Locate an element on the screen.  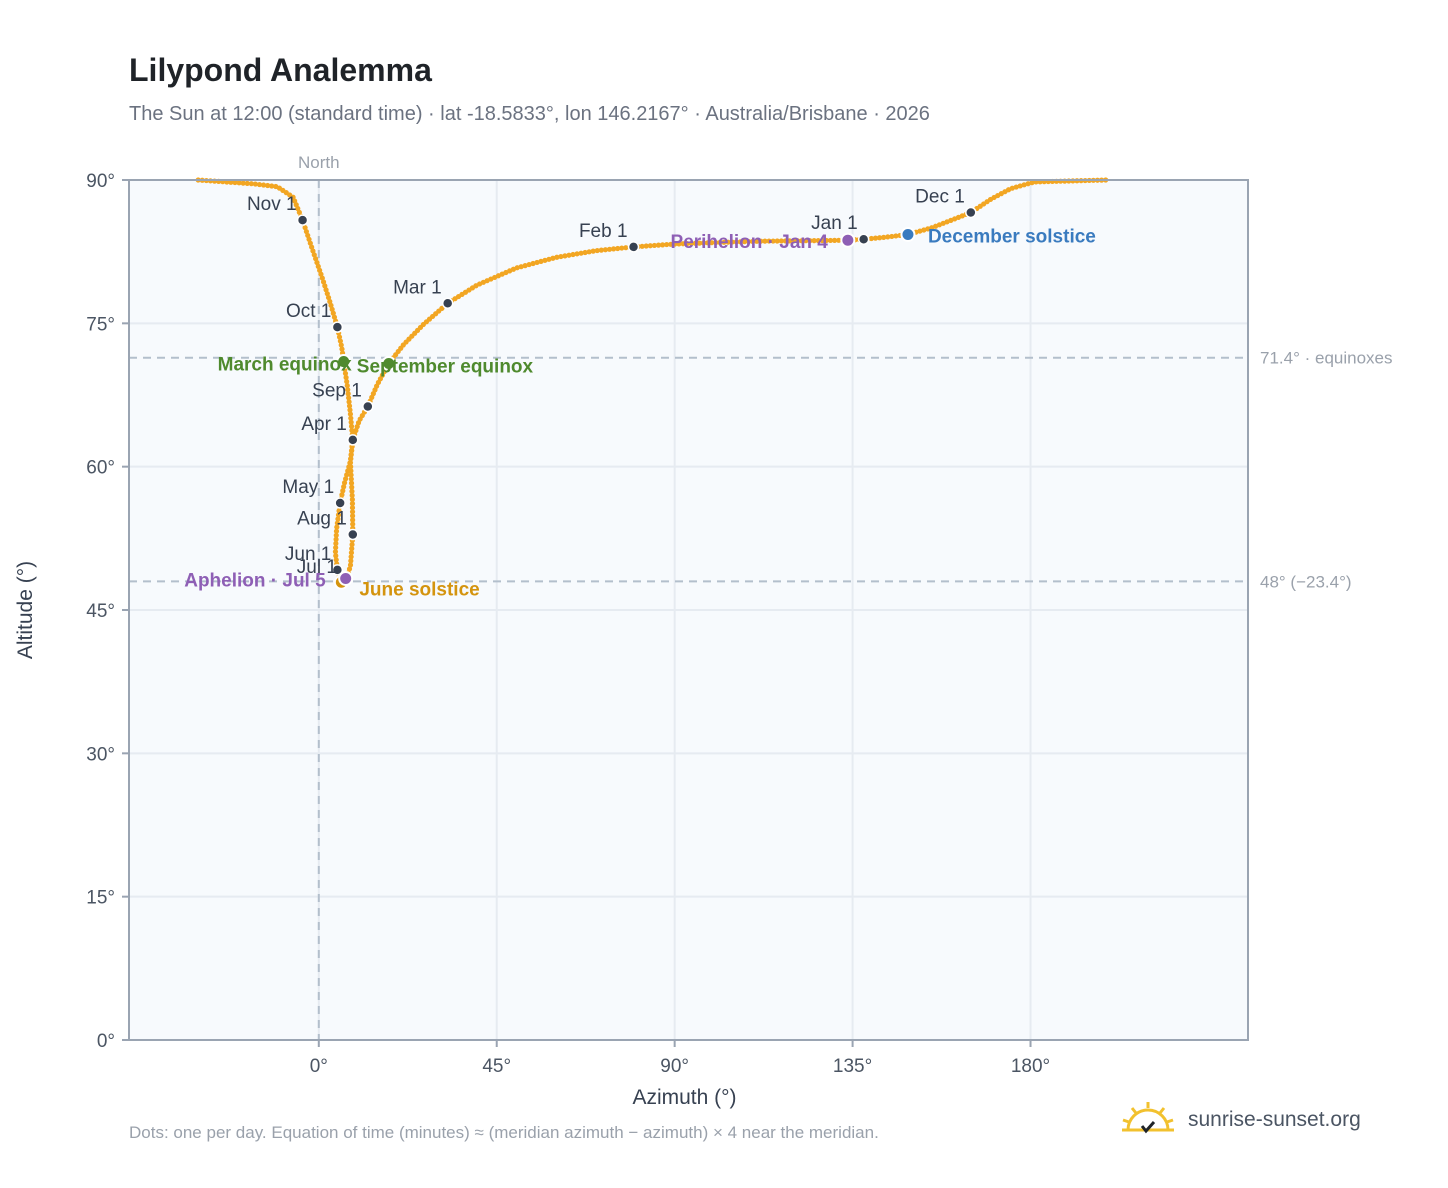
month-label: Apr 1 is located at coordinates (323, 424).